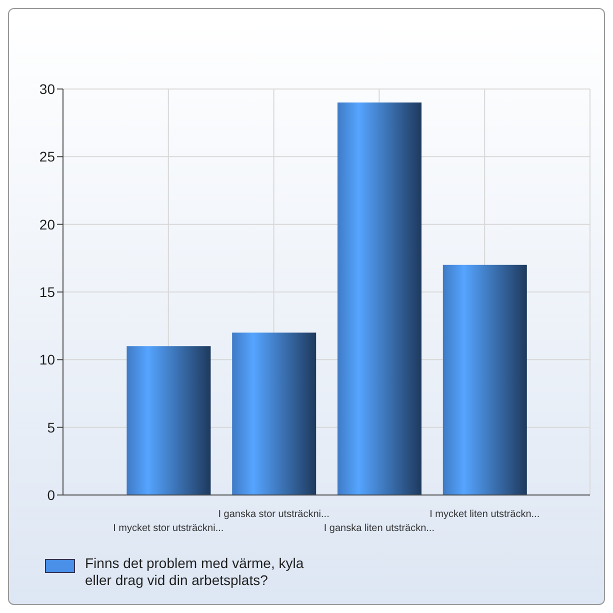 This screenshot has width=613, height=613. Describe the element at coordinates (47, 224) in the screenshot. I see `y-tick-label: 20` at that location.